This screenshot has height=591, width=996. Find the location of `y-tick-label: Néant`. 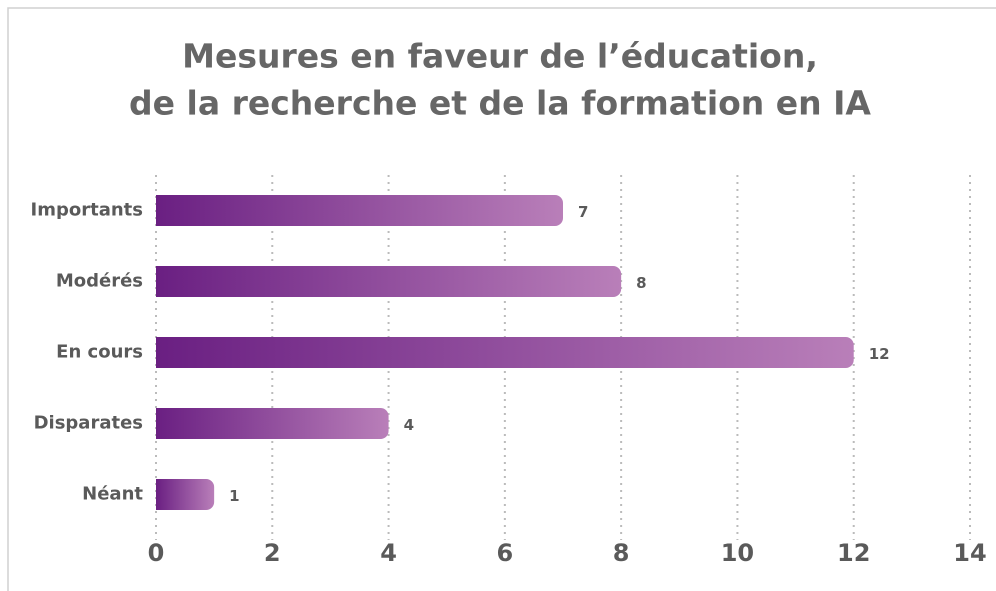

y-tick-label: Néant is located at coordinates (112, 494).